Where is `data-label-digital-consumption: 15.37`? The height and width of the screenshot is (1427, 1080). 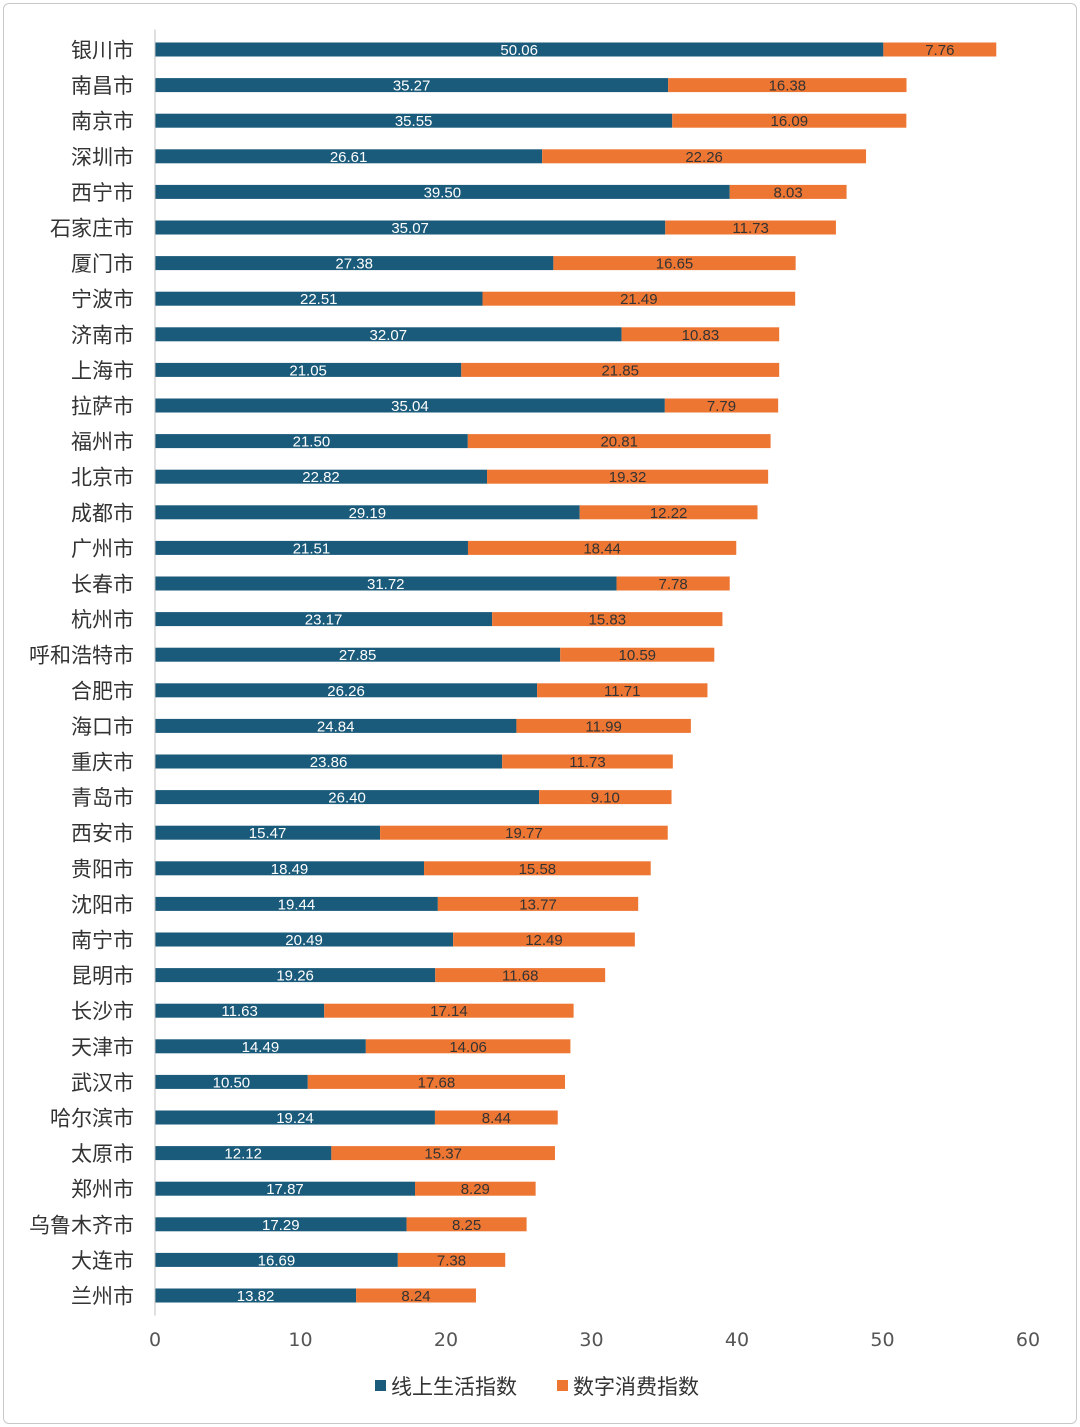 data-label-digital-consumption: 15.37 is located at coordinates (443, 1154).